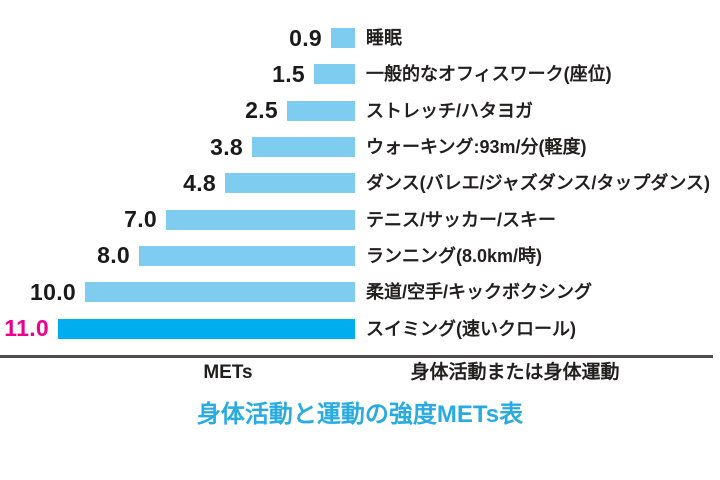 The image size is (720, 480). I want to click on activity-label: スイミング(速いクロール), so click(471, 328).